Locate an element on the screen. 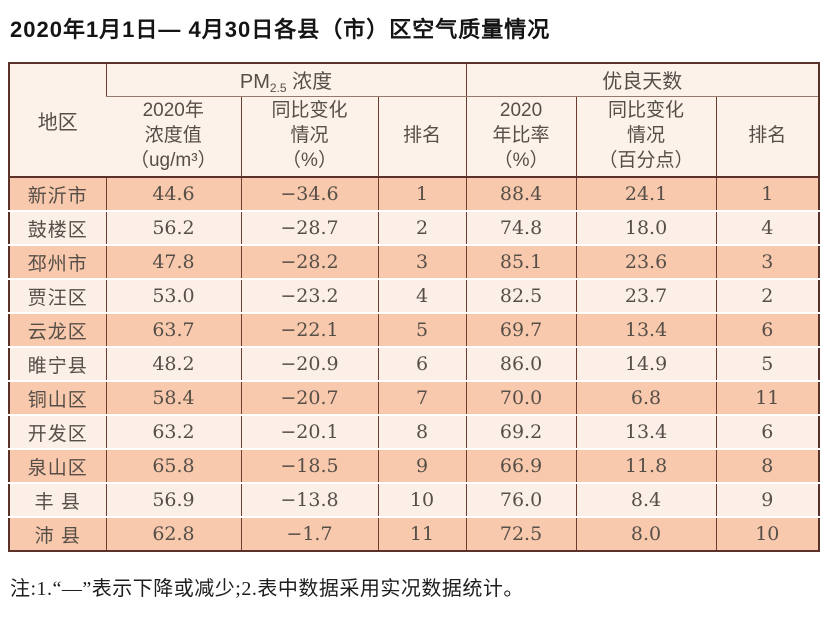 The height and width of the screenshot is (620, 825). pm25-label-subscript: 2.5 is located at coordinates (278, 87).